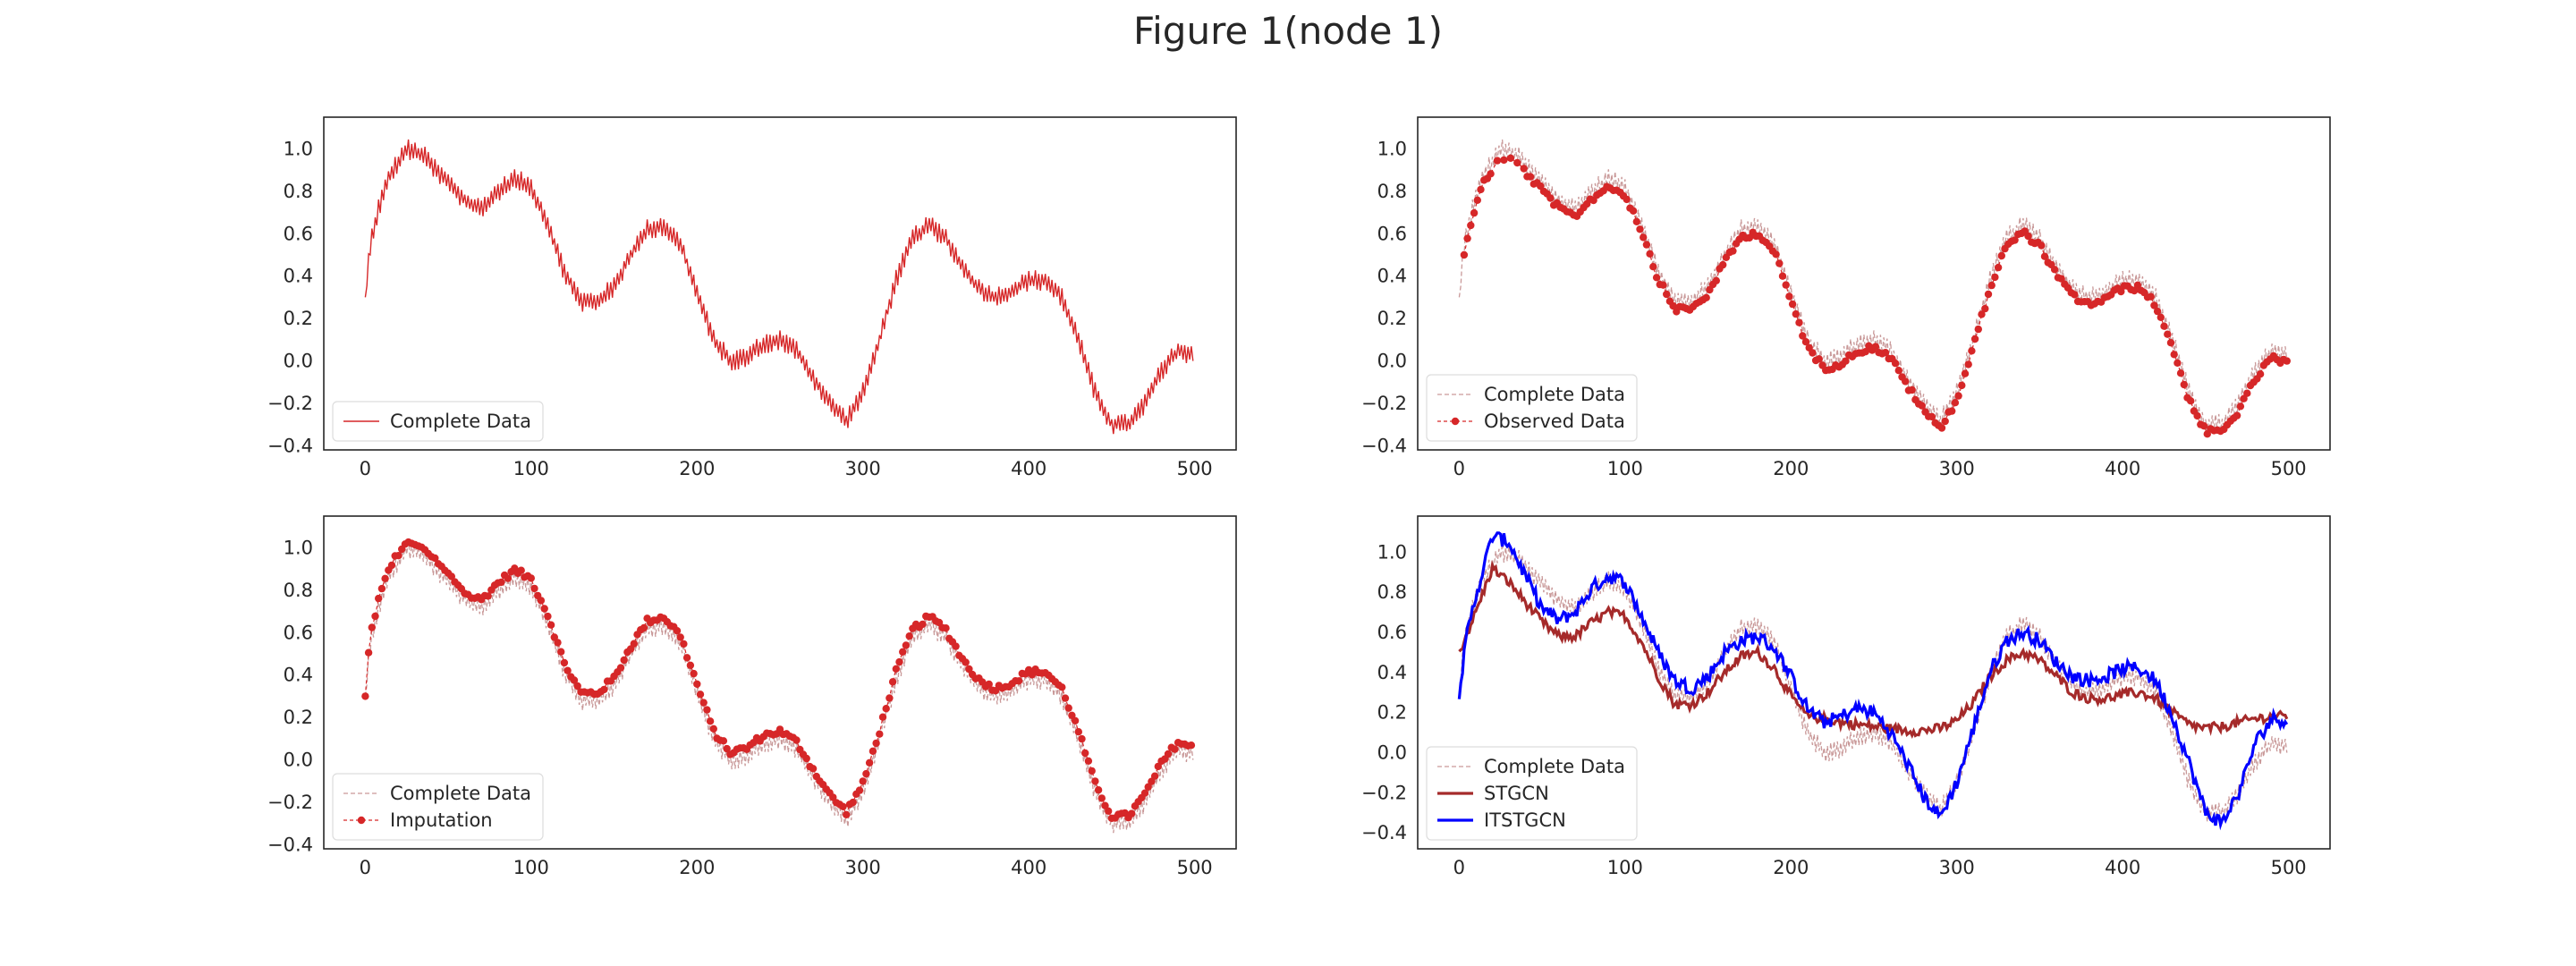 The height and width of the screenshot is (966, 2576). What do you see at coordinates (1525, 820) in the screenshot?
I see `legend-label: ITSTGCN` at bounding box center [1525, 820].